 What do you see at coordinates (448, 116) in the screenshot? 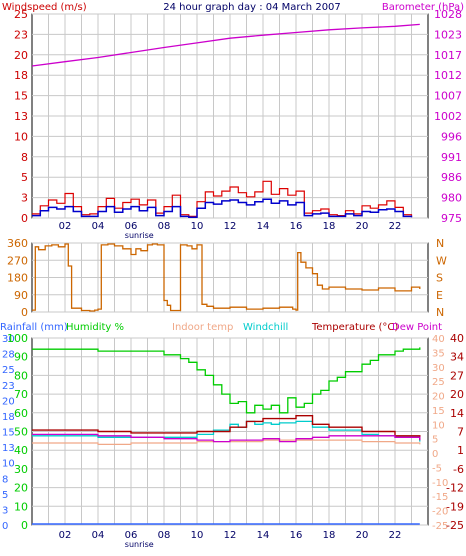
I see `barometer-tick-label: 1002` at bounding box center [448, 116].